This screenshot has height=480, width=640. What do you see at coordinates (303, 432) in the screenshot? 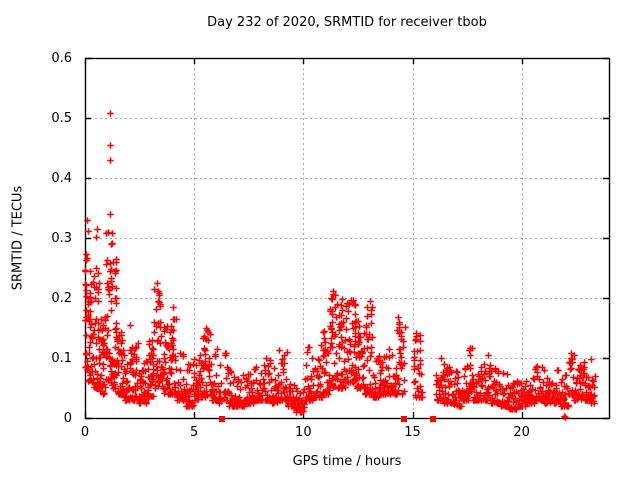
I see `x-tick-label: 10` at bounding box center [303, 432].